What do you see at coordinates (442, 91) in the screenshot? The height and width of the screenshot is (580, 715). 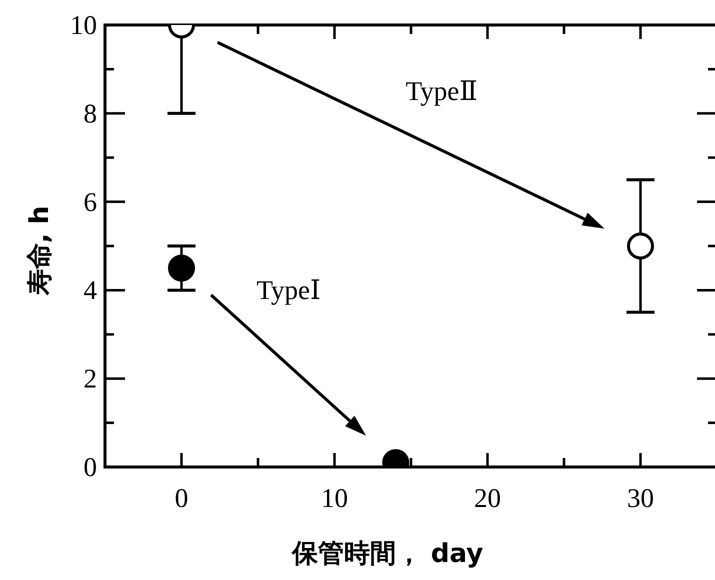 I see `annotation: TypeⅡ` at bounding box center [442, 91].